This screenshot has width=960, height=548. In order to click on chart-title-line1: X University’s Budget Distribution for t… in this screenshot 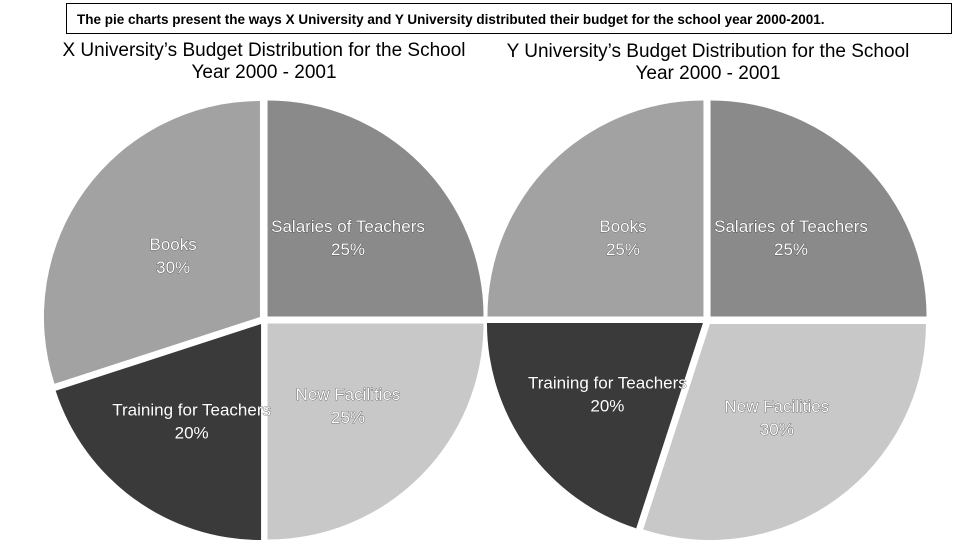, I will do `click(264, 50)`.